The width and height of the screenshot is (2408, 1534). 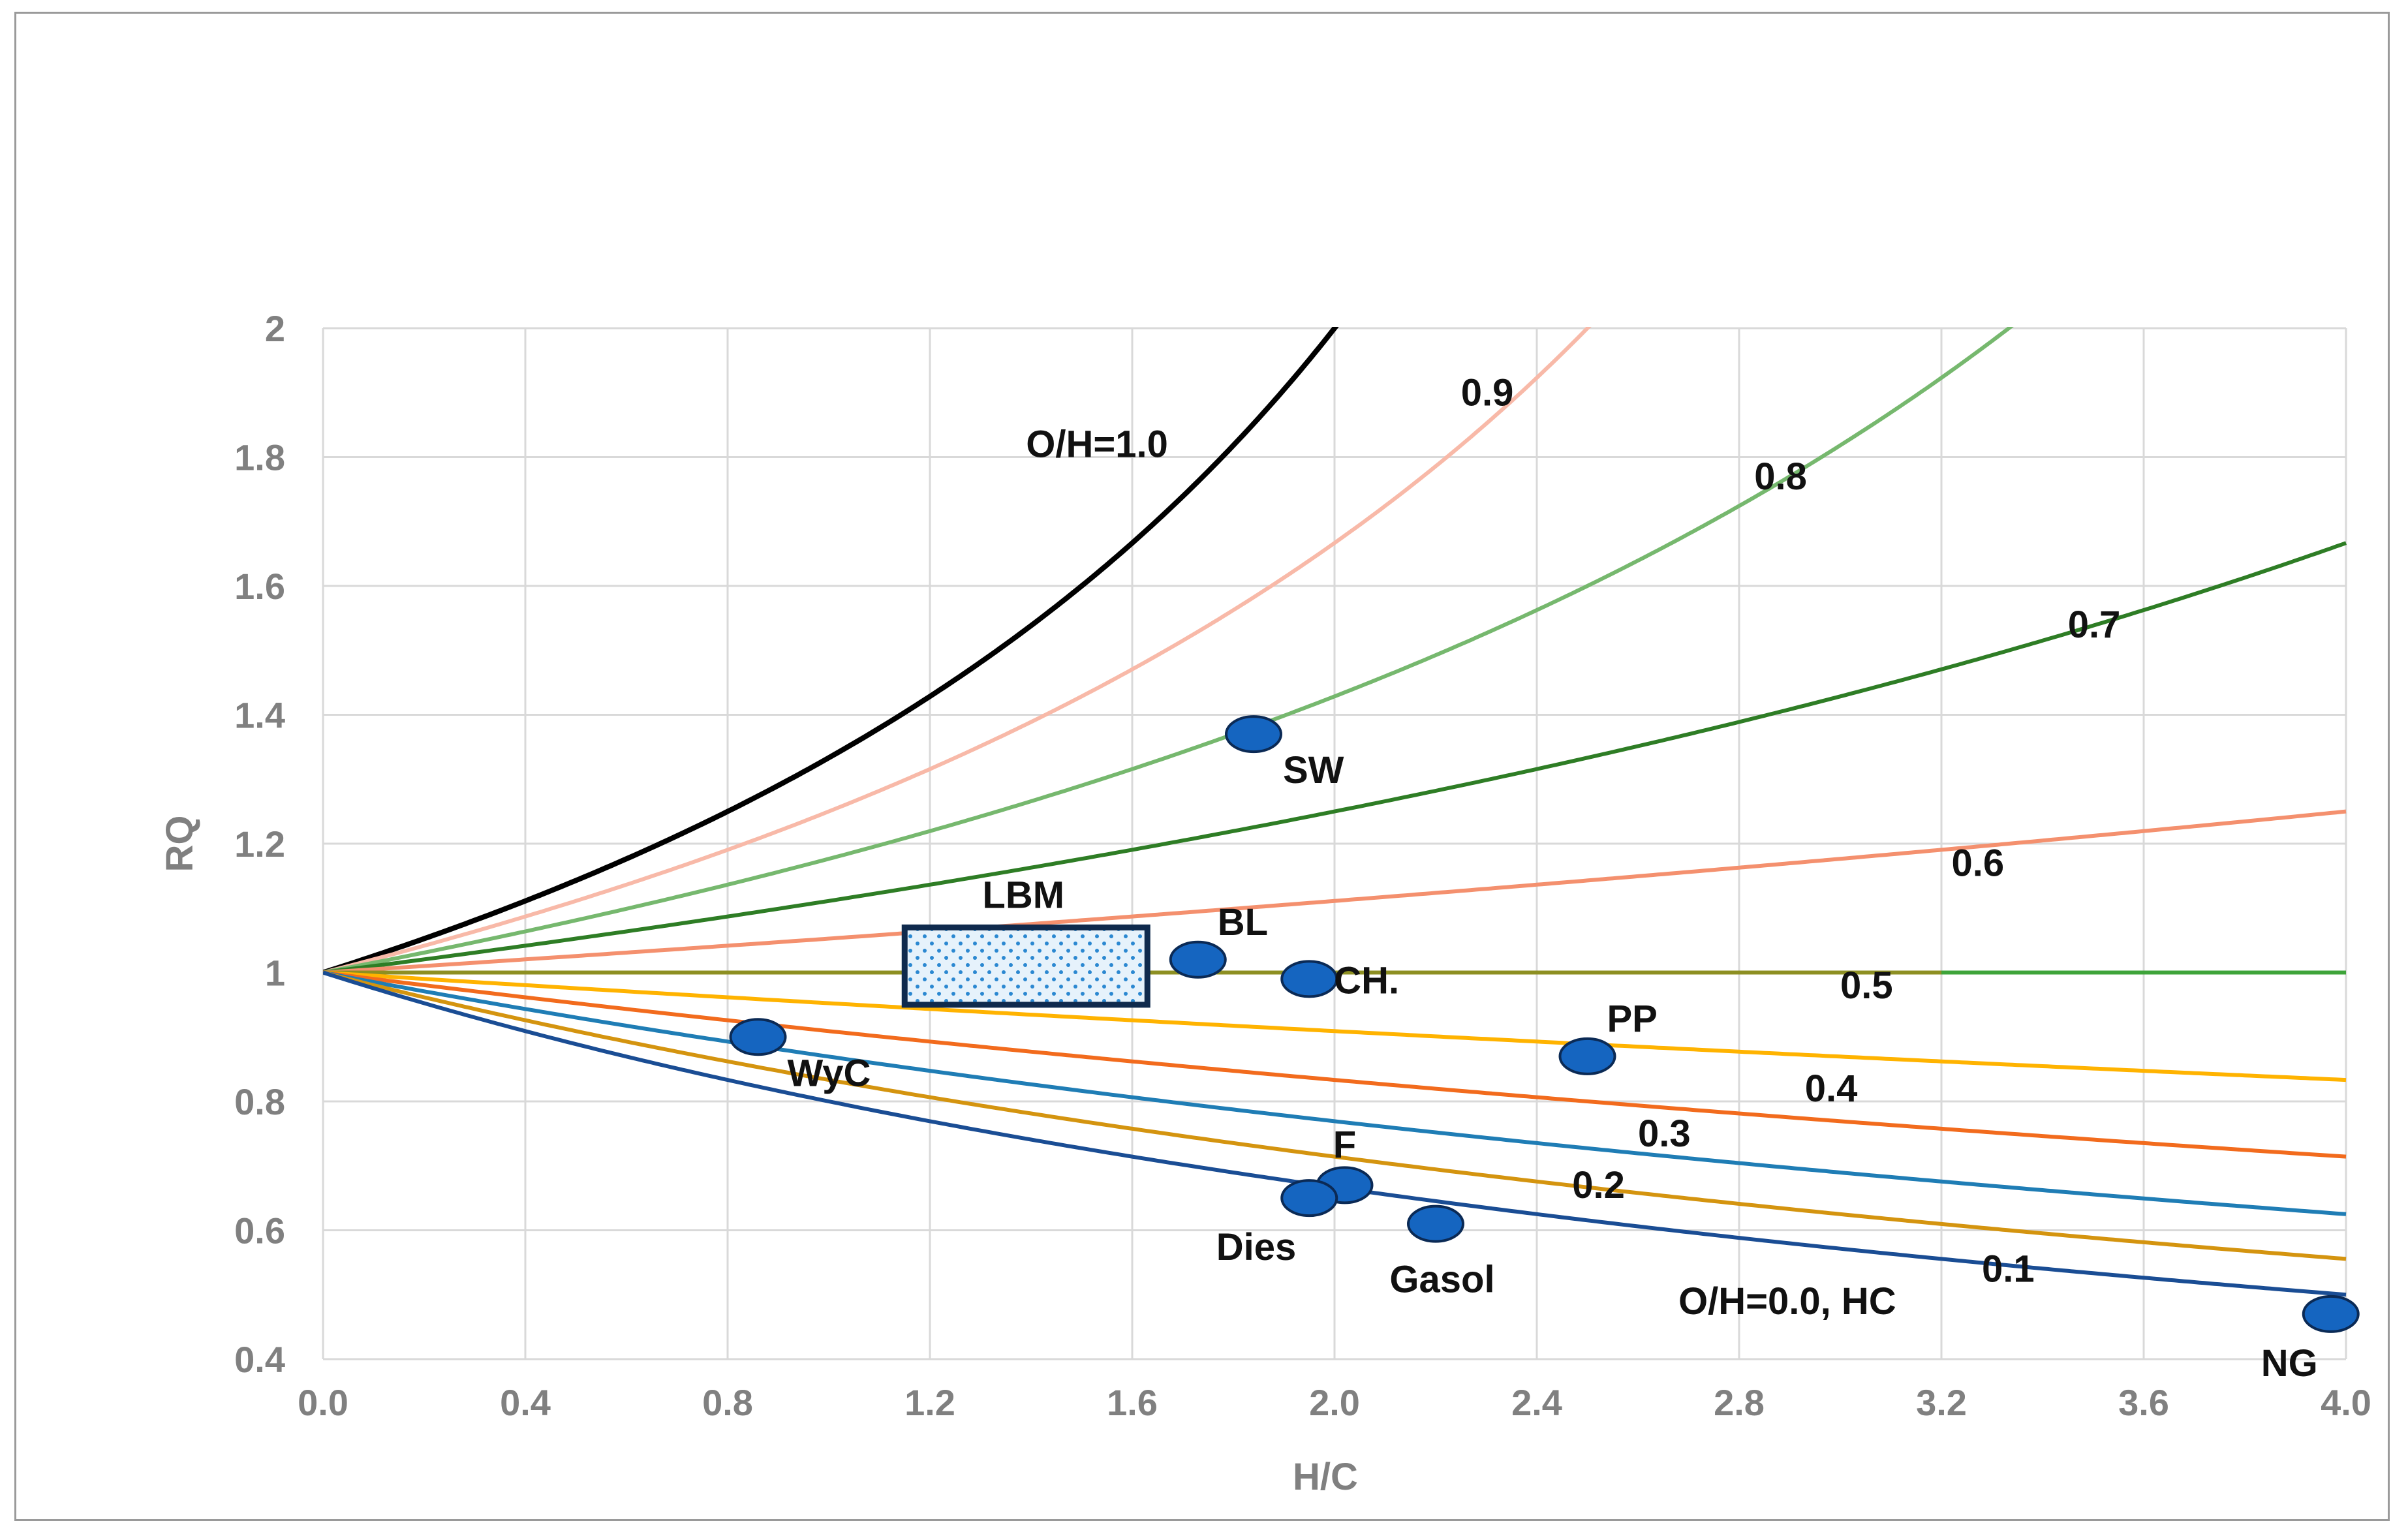 I want to click on x-tick-label: 0.0, so click(x=323, y=1403).